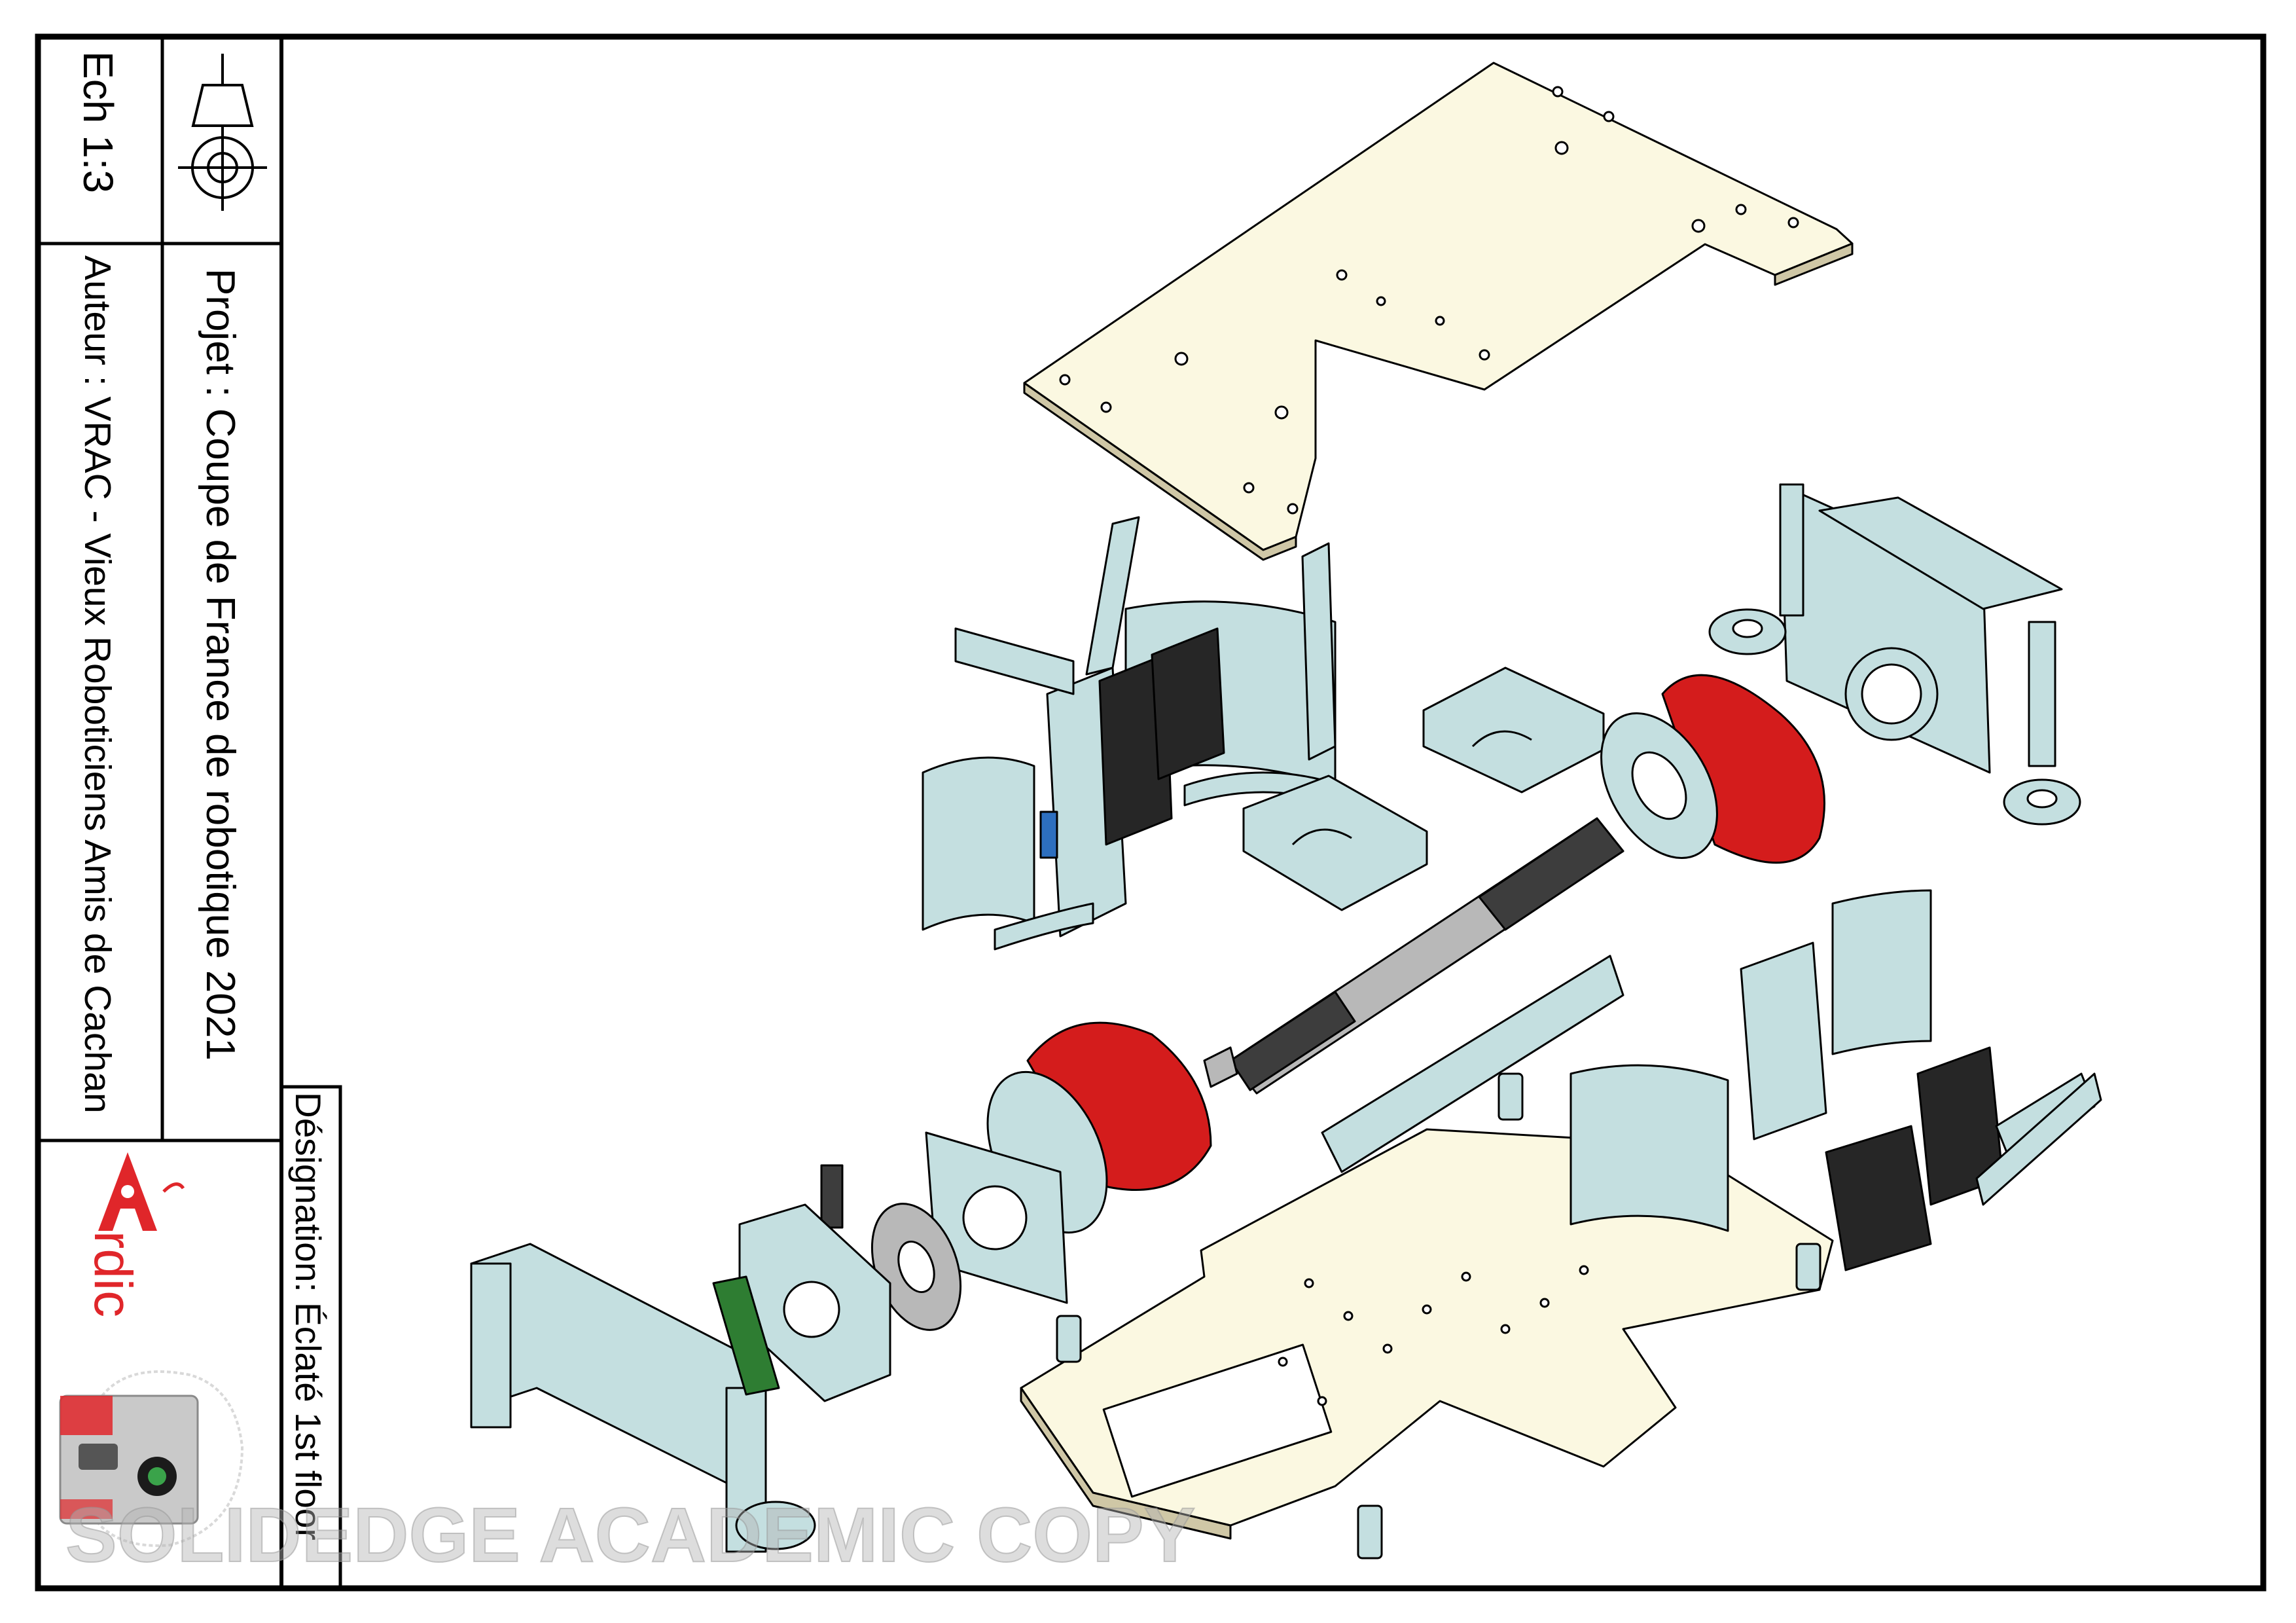 This screenshot has height=1623, width=2296. I want to click on right-upper-gearbox-assembly, so click(1894, 654).